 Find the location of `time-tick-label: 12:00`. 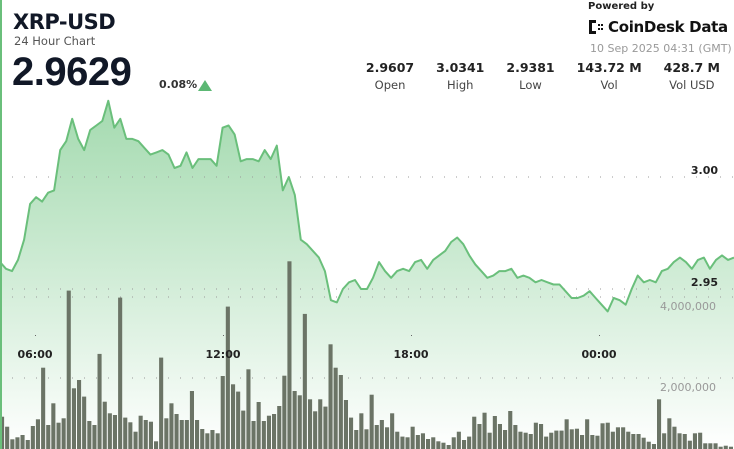

time-tick-label: 12:00 is located at coordinates (222, 354).